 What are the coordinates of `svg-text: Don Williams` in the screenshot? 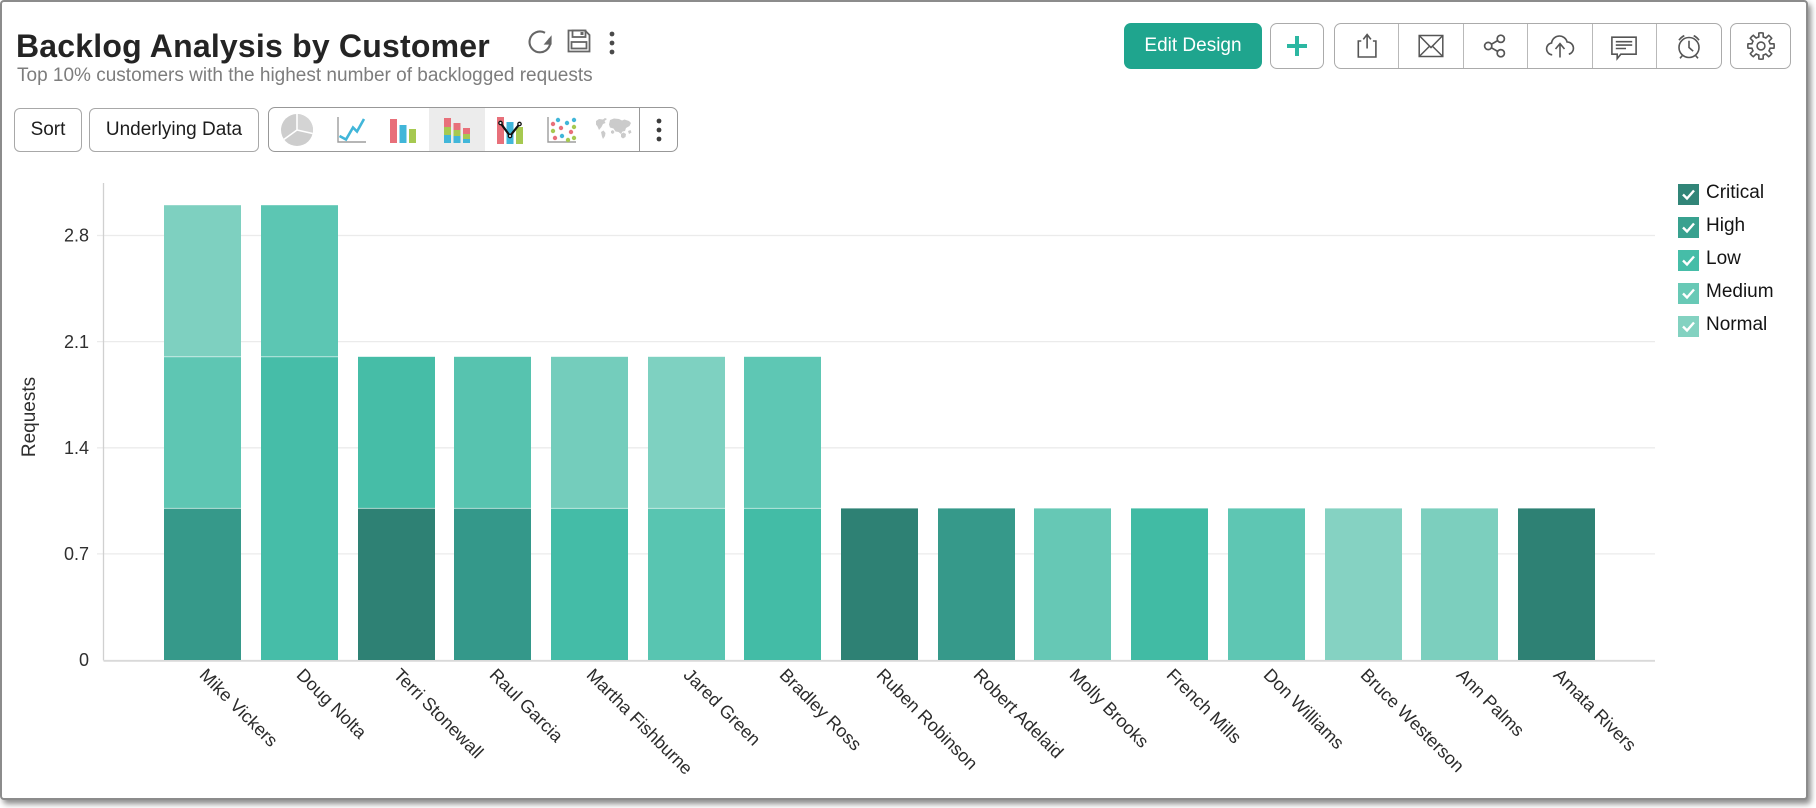 It's located at (1304, 709).